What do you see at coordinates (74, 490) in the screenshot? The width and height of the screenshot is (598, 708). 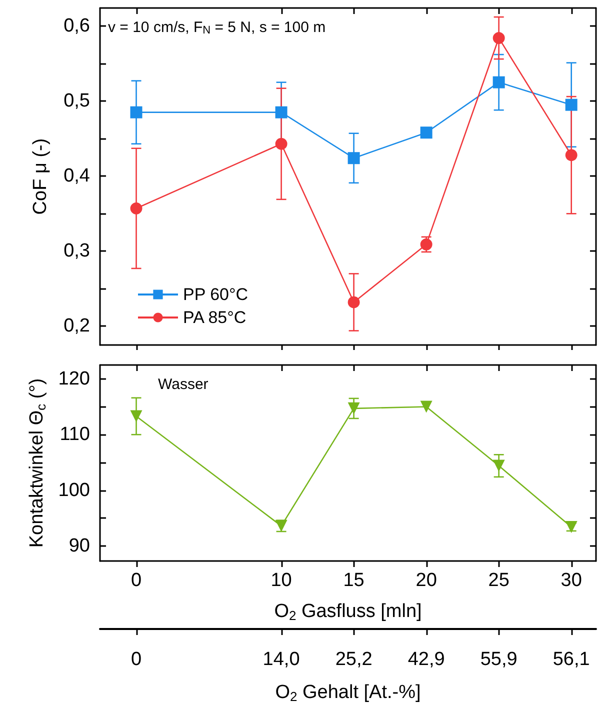 I see `y-tick-label: 100` at bounding box center [74, 490].